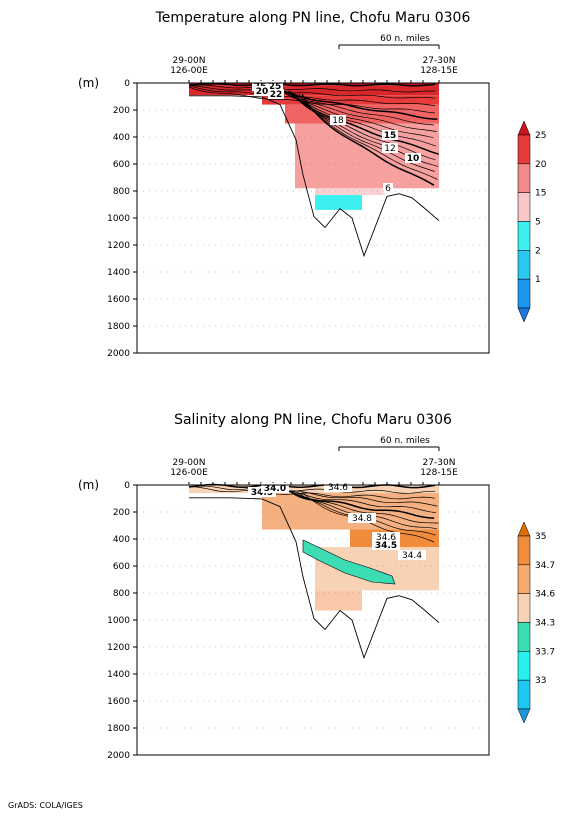 Image resolution: width=569 pixels, height=823 pixels. What do you see at coordinates (545, 595) in the screenshot?
I see `legend-level-label: 34.6` at bounding box center [545, 595].